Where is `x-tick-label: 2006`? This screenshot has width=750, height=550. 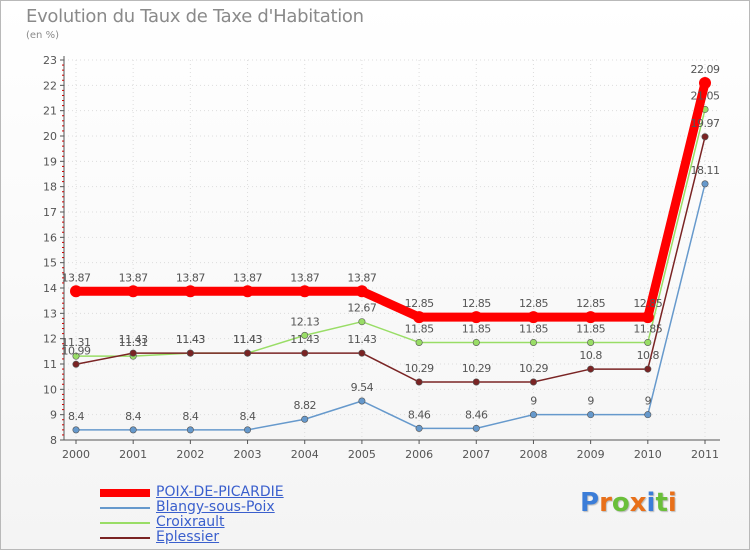
x-tick-label: 2006 is located at coordinates (419, 454).